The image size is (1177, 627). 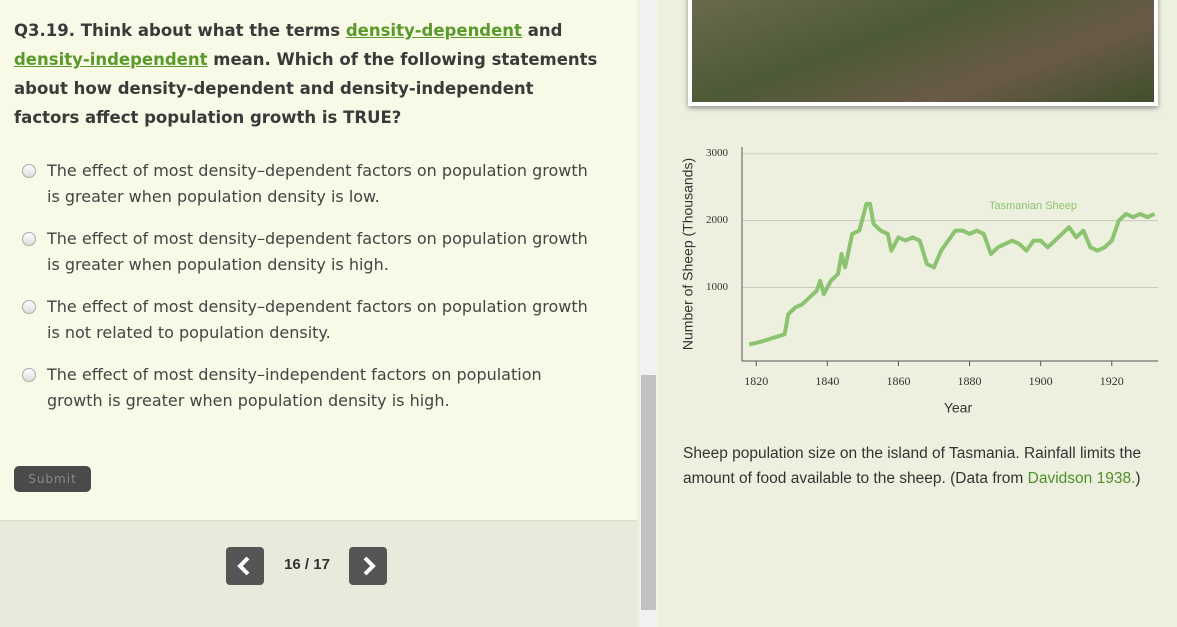 What do you see at coordinates (717, 220) in the screenshot?
I see `y-tick-label: 2000` at bounding box center [717, 220].